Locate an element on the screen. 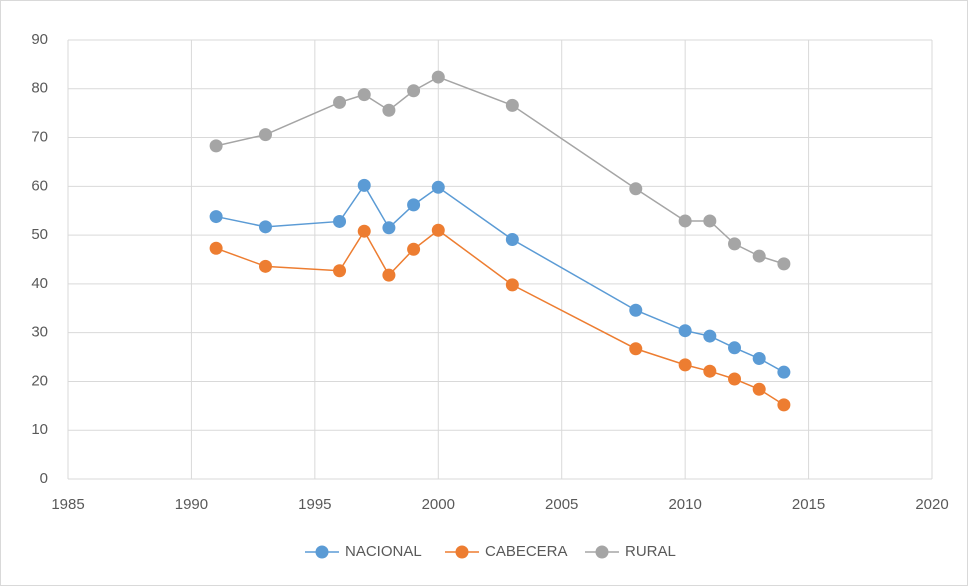  y-tick-label: 20 is located at coordinates (39, 380).